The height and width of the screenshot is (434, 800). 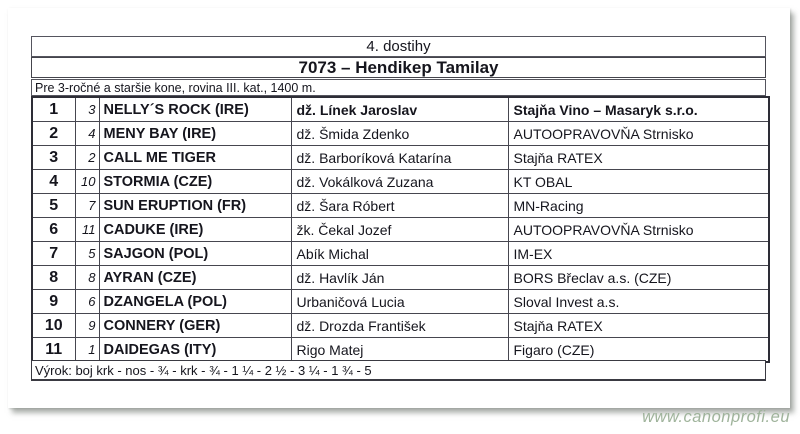 What do you see at coordinates (195, 325) in the screenshot?
I see `horse-name-cell: CONNERY (GER)` at bounding box center [195, 325].